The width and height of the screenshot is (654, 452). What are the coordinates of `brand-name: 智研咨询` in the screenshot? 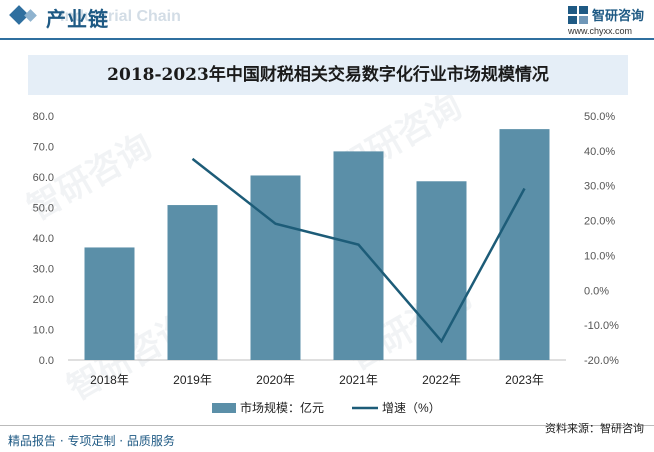 It's located at (618, 16).